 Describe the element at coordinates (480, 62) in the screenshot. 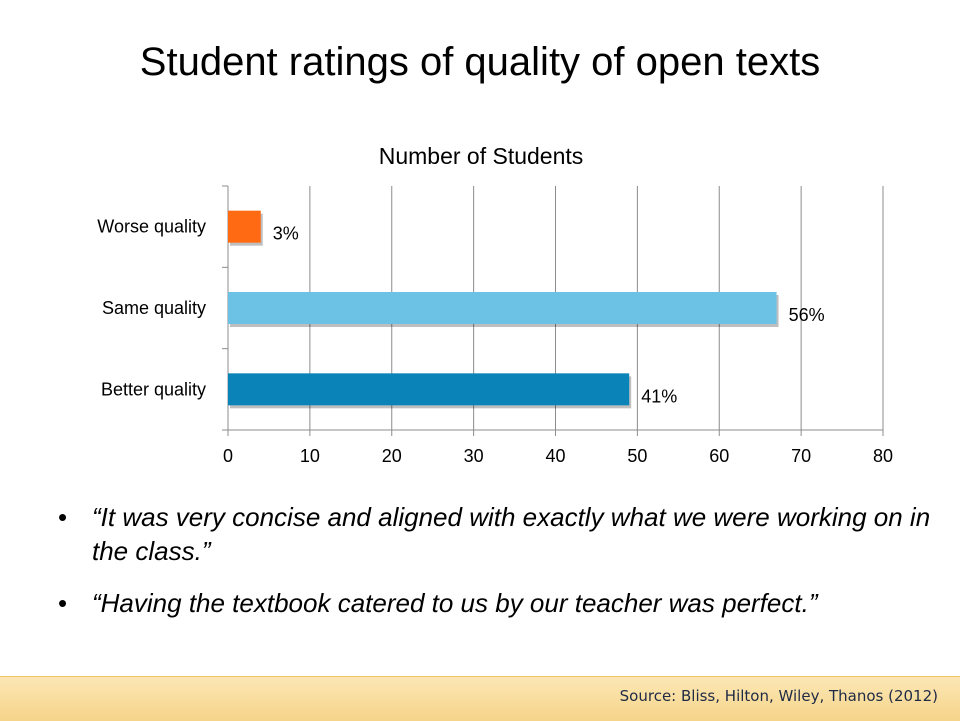

I see `slide-title: Student ratings of quality of open texts` at that location.